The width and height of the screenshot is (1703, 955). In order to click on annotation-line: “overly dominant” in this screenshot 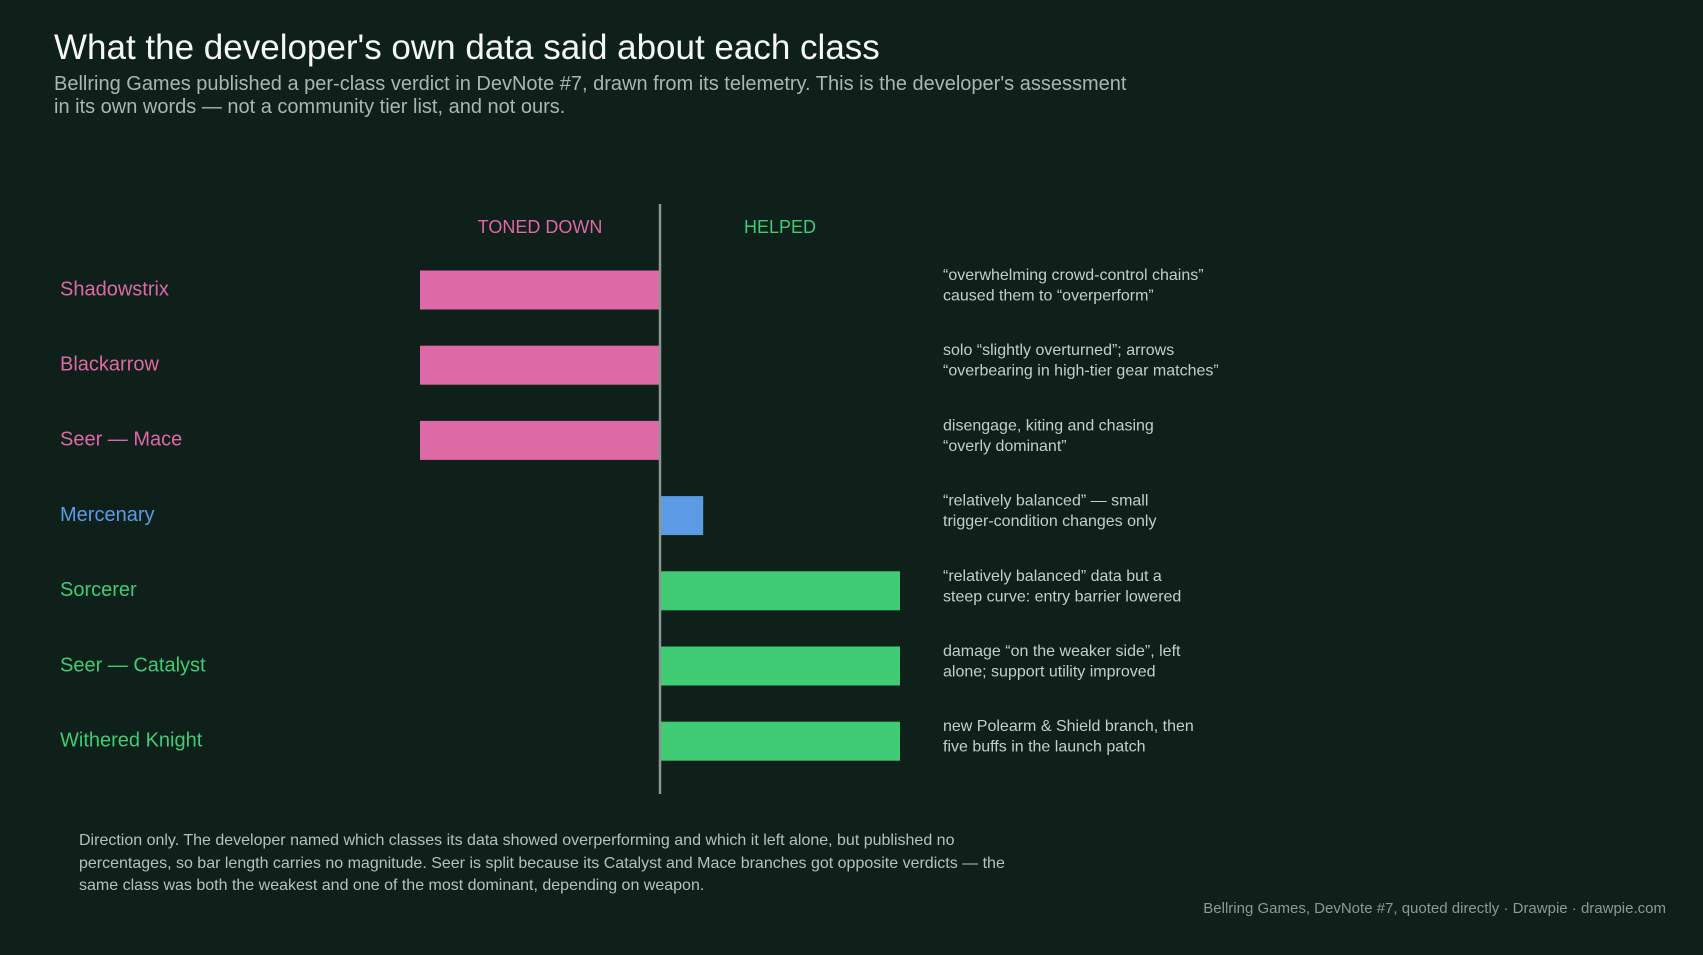, I will do `click(1005, 446)`.